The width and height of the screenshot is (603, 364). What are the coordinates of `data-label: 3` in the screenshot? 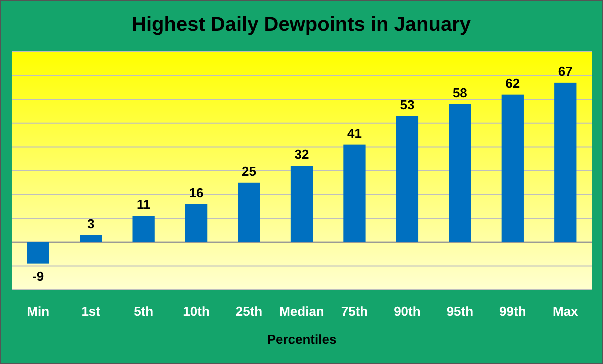 It's located at (91, 224).